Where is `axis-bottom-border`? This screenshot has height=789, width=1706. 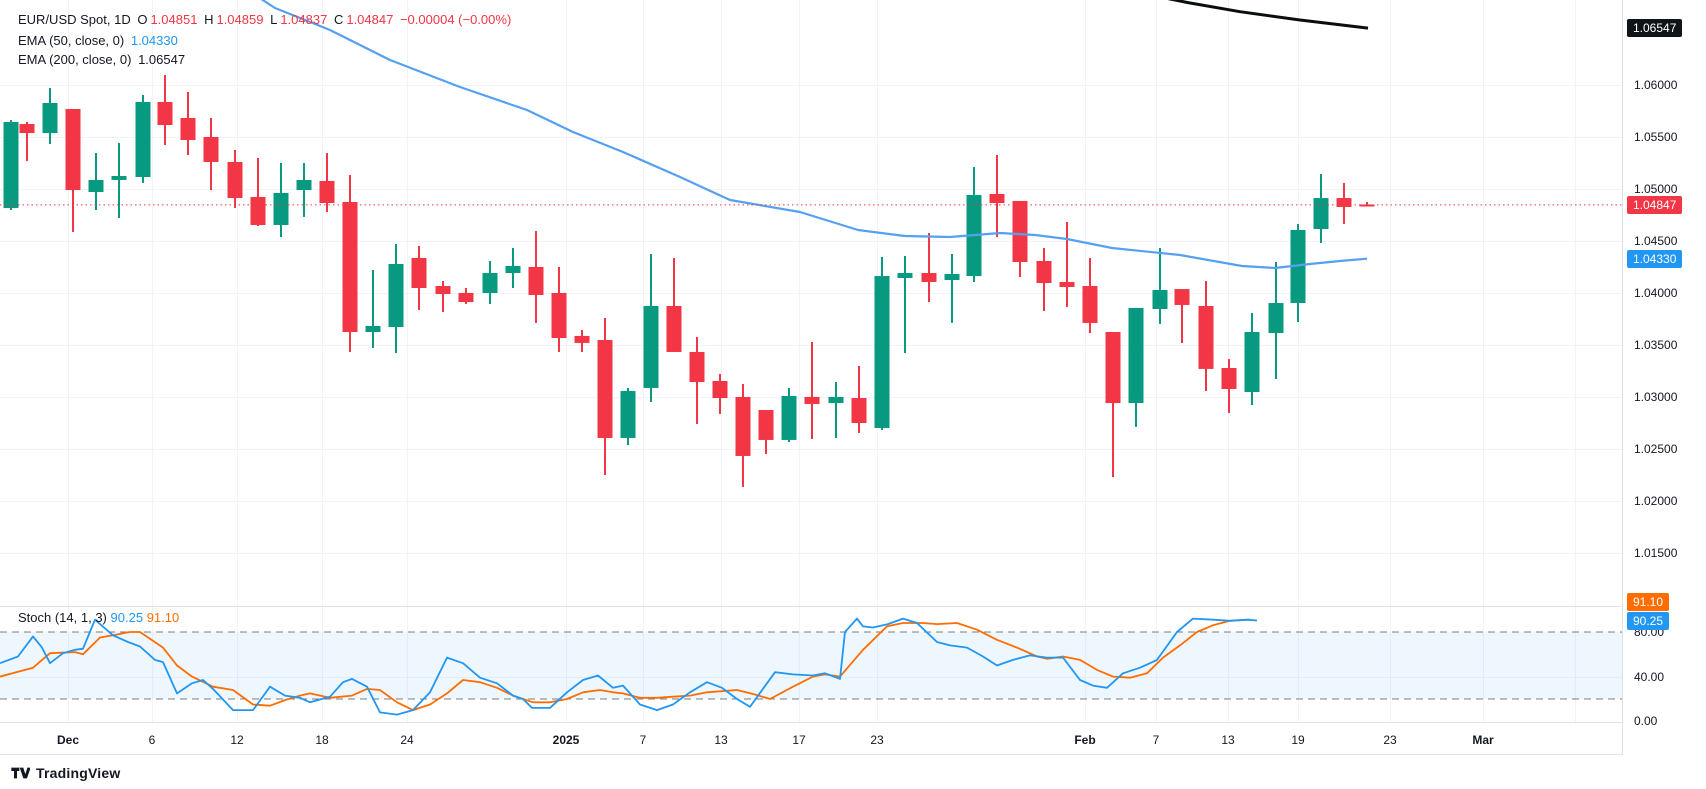
axis-bottom-border is located at coordinates (853, 754).